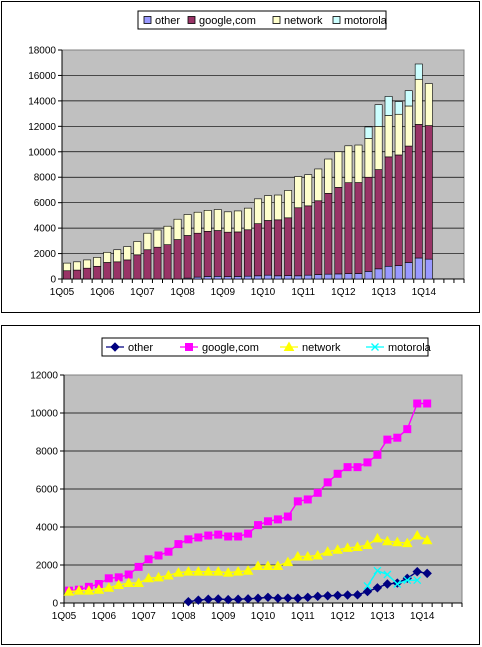 This screenshot has height=647, width=482. What do you see at coordinates (289, 346) in the screenshot?
I see `line-legend-point-network` at bounding box center [289, 346].